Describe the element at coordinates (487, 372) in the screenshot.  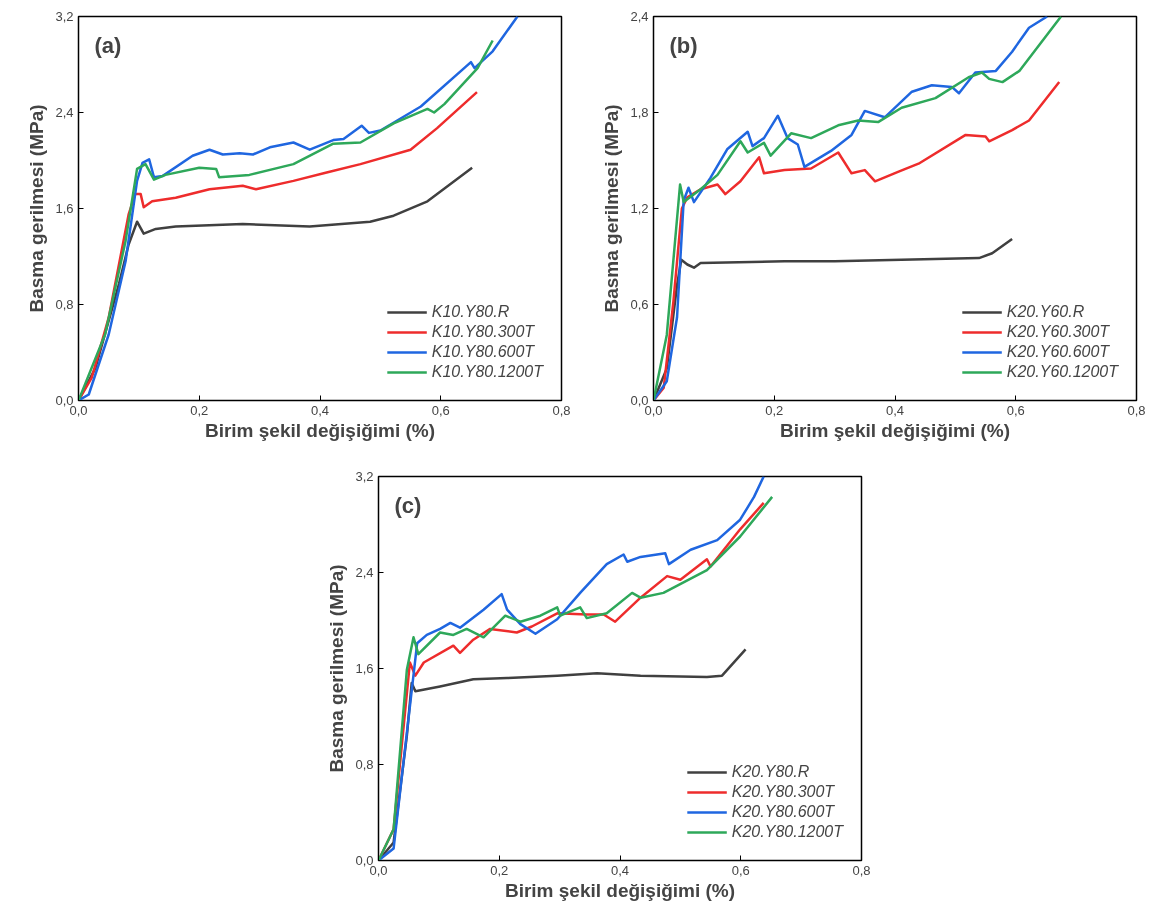
I see `legend-label: K10.Y80.1200T` at that location.